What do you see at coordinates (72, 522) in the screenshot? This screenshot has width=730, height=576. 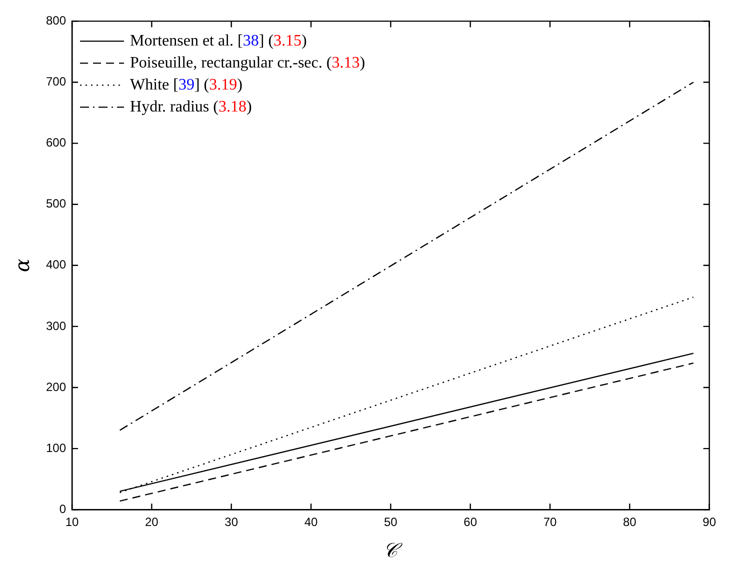 I see `x-tick-label: 10` at bounding box center [72, 522].